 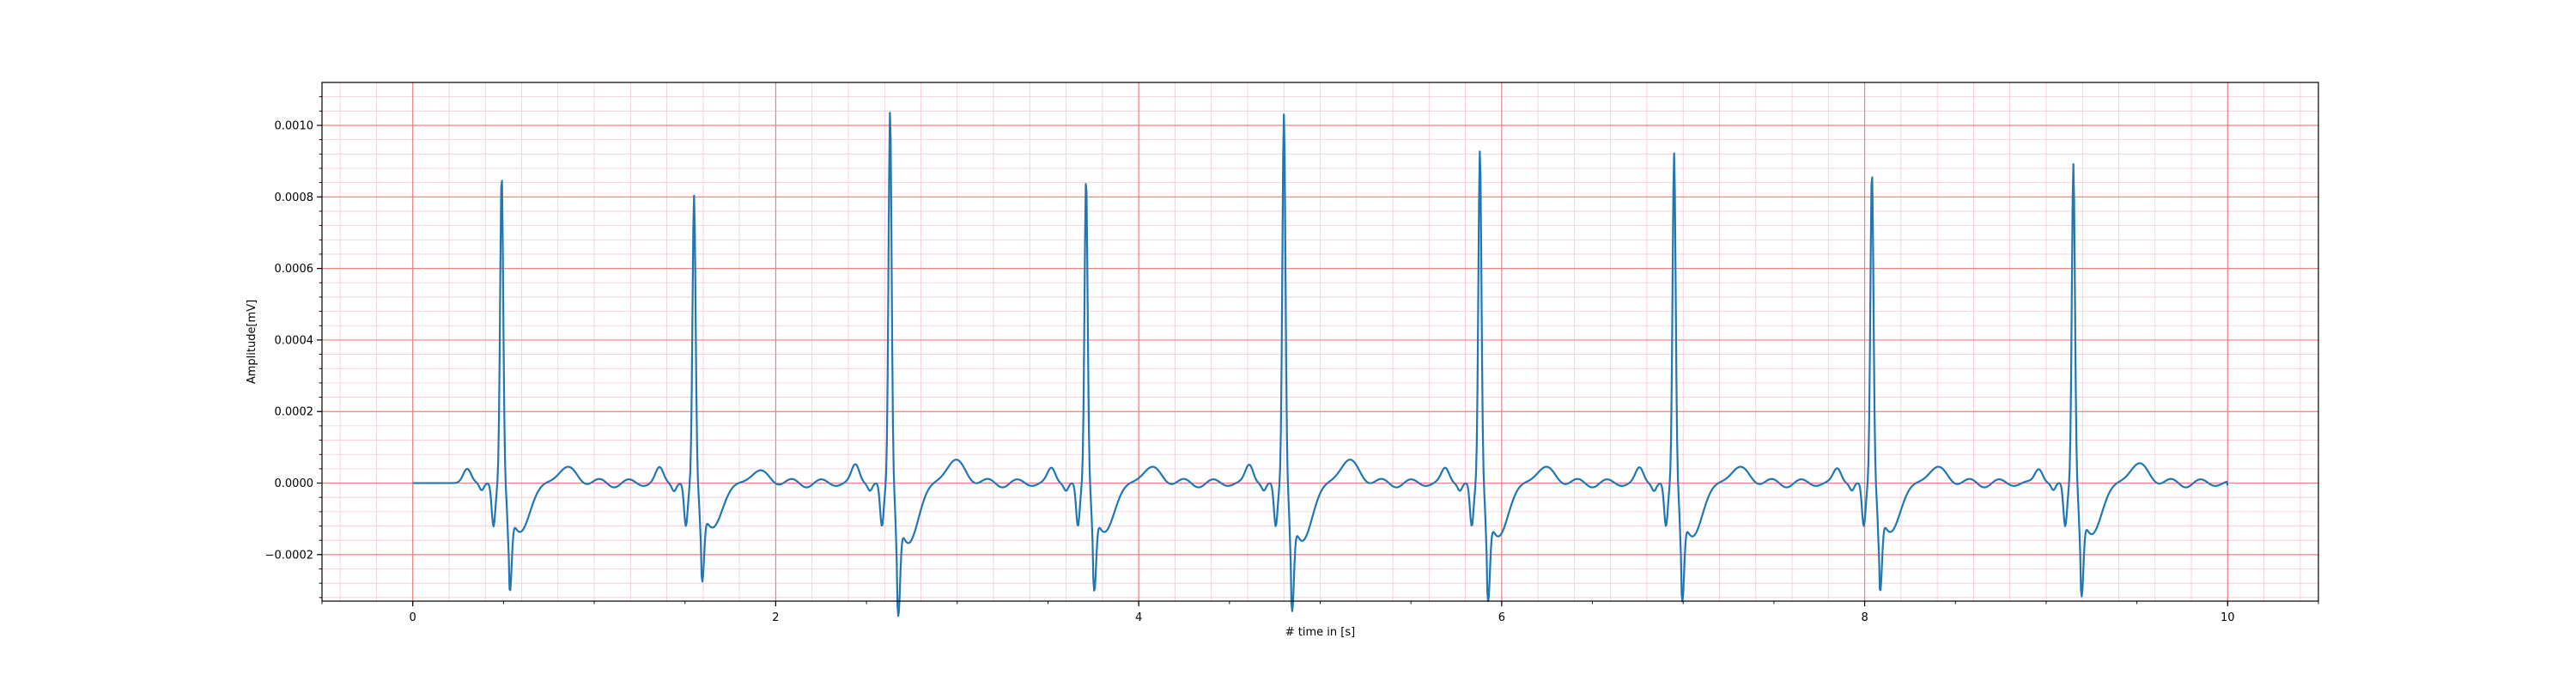 I want to click on x-axis-title: # time in [s], so click(x=1320, y=632).